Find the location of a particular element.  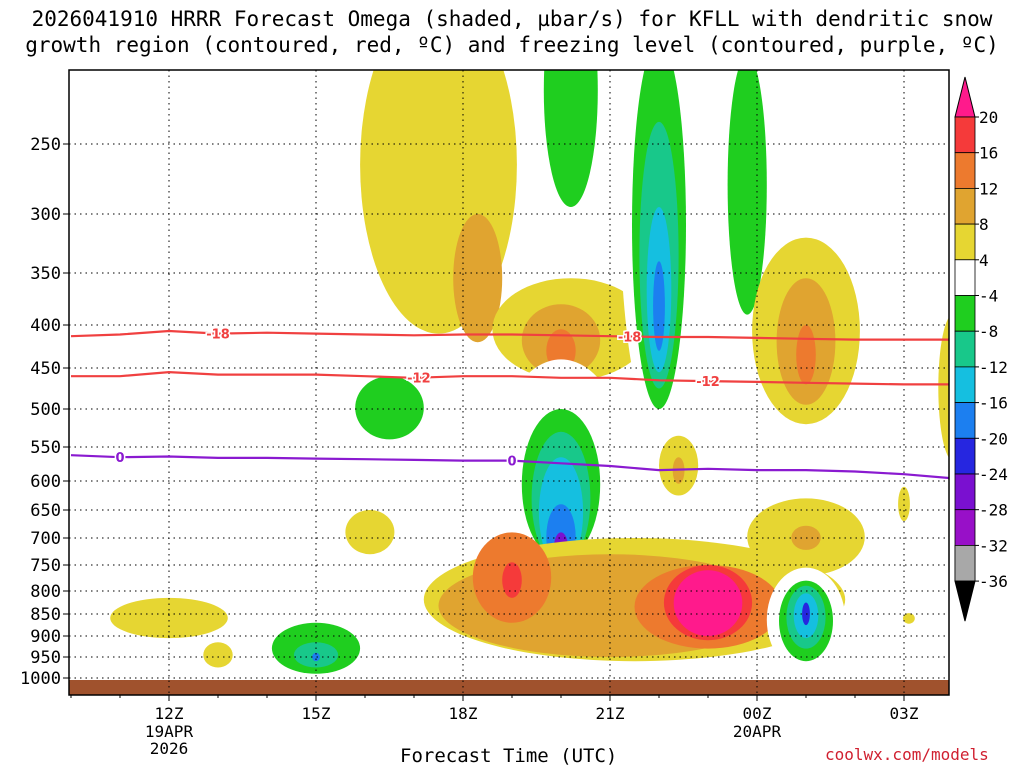

contour-line-minus18 is located at coordinates (509, 335).